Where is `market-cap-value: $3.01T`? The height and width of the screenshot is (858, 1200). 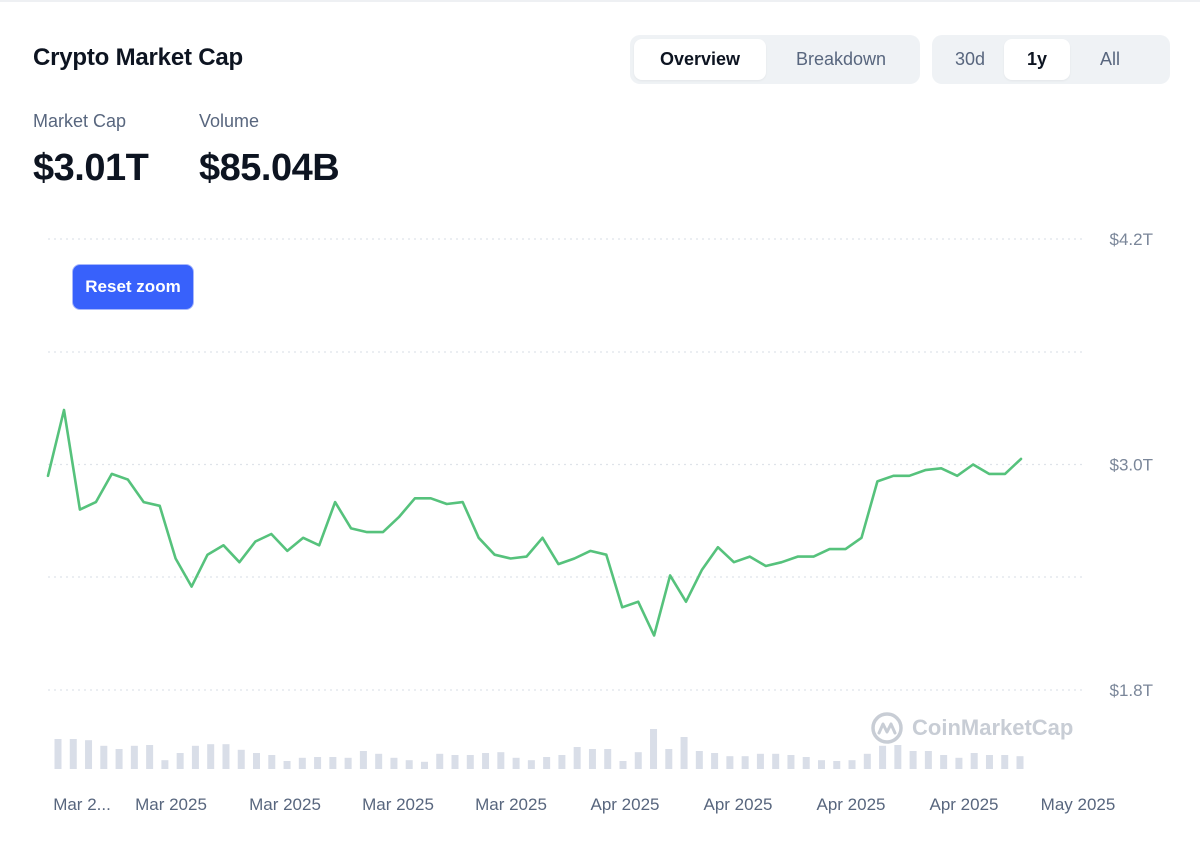 market-cap-value: $3.01T is located at coordinates (91, 168).